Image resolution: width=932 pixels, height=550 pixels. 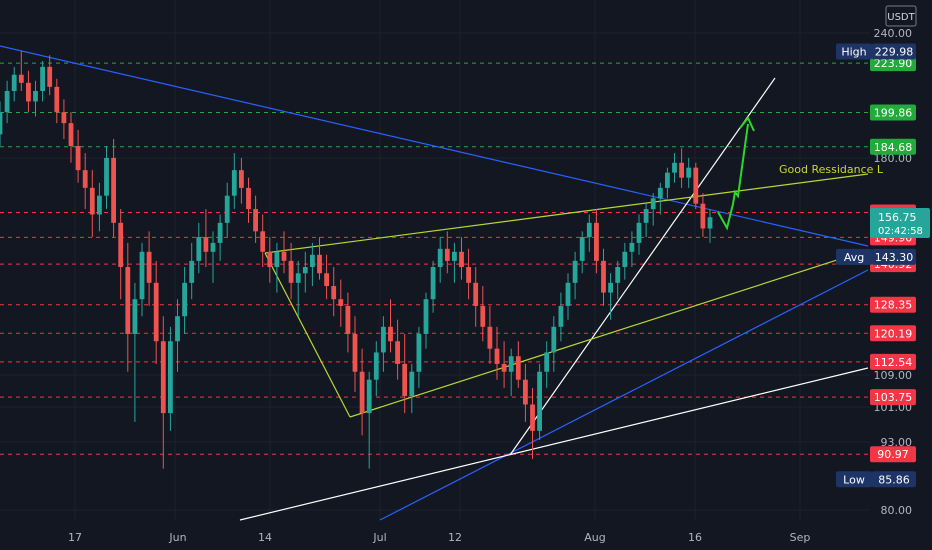 I want to click on level-tag-label: 120.19, so click(x=893, y=333).